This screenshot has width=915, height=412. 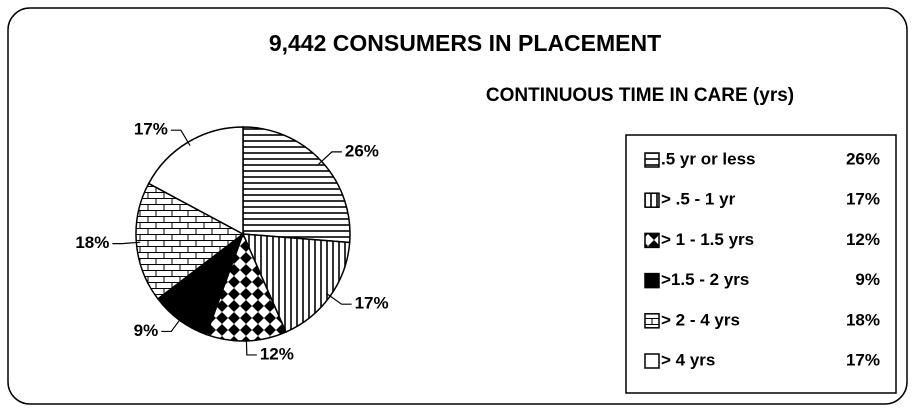 What do you see at coordinates (863, 158) in the screenshot?
I see `legend-value: 26%` at bounding box center [863, 158].